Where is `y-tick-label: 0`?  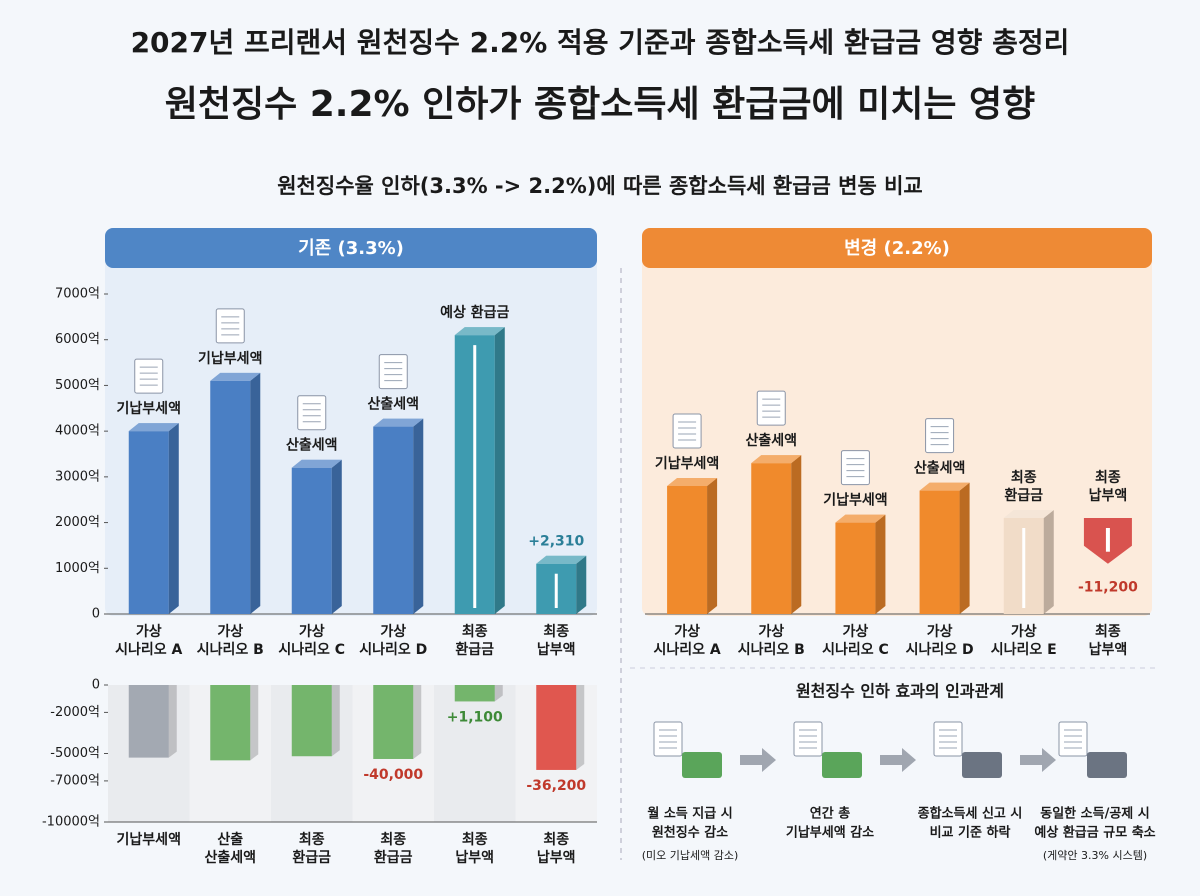 y-tick-label: 0 is located at coordinates (96, 685).